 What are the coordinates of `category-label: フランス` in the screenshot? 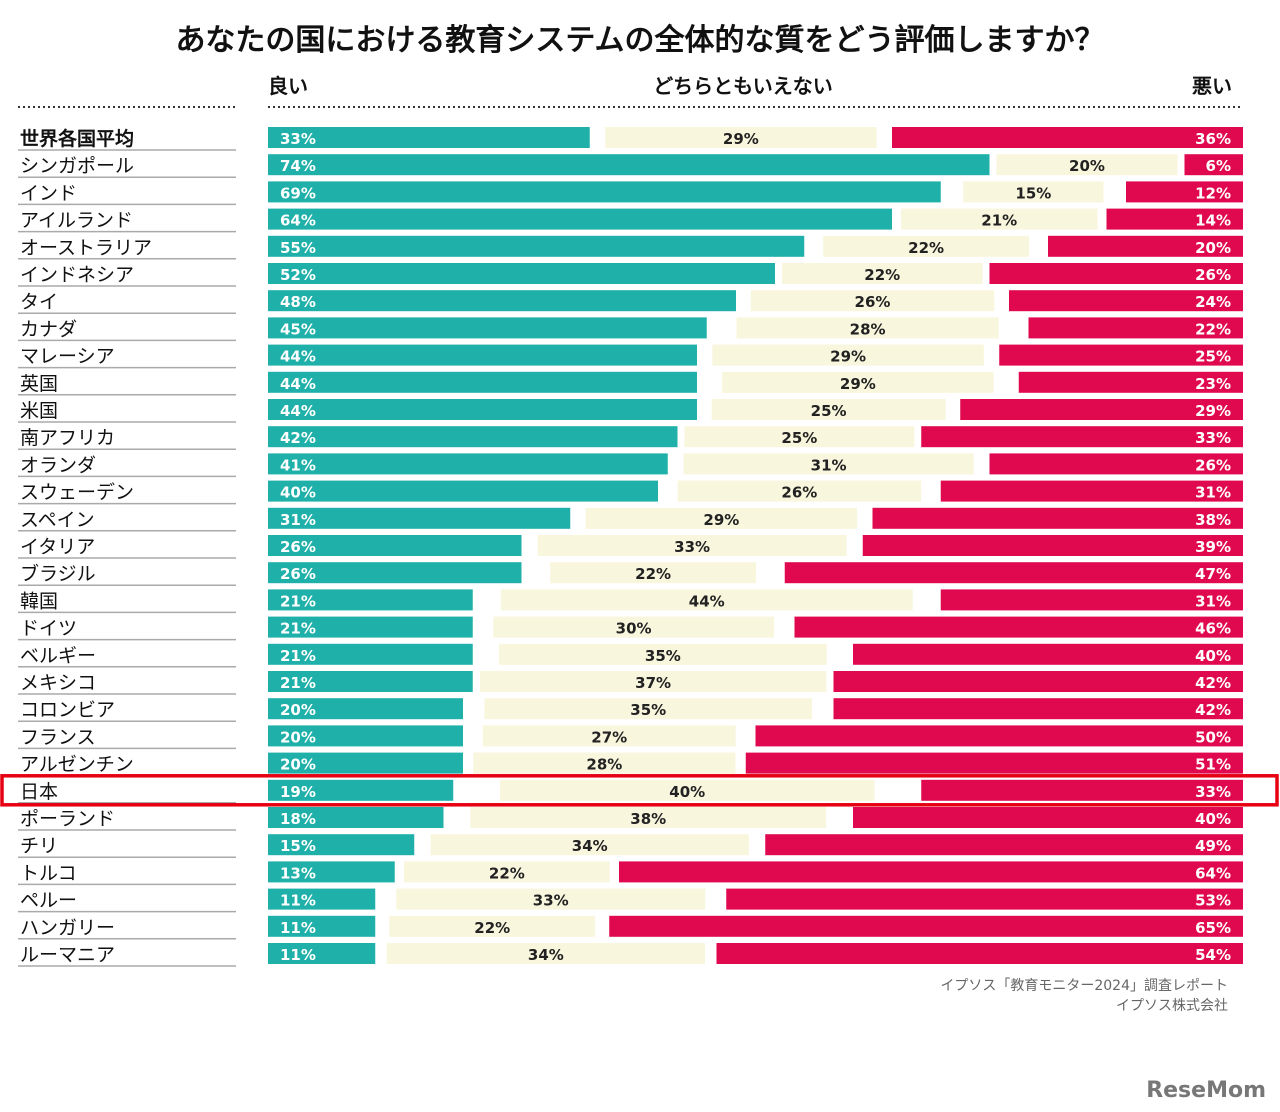 It's located at (58, 737).